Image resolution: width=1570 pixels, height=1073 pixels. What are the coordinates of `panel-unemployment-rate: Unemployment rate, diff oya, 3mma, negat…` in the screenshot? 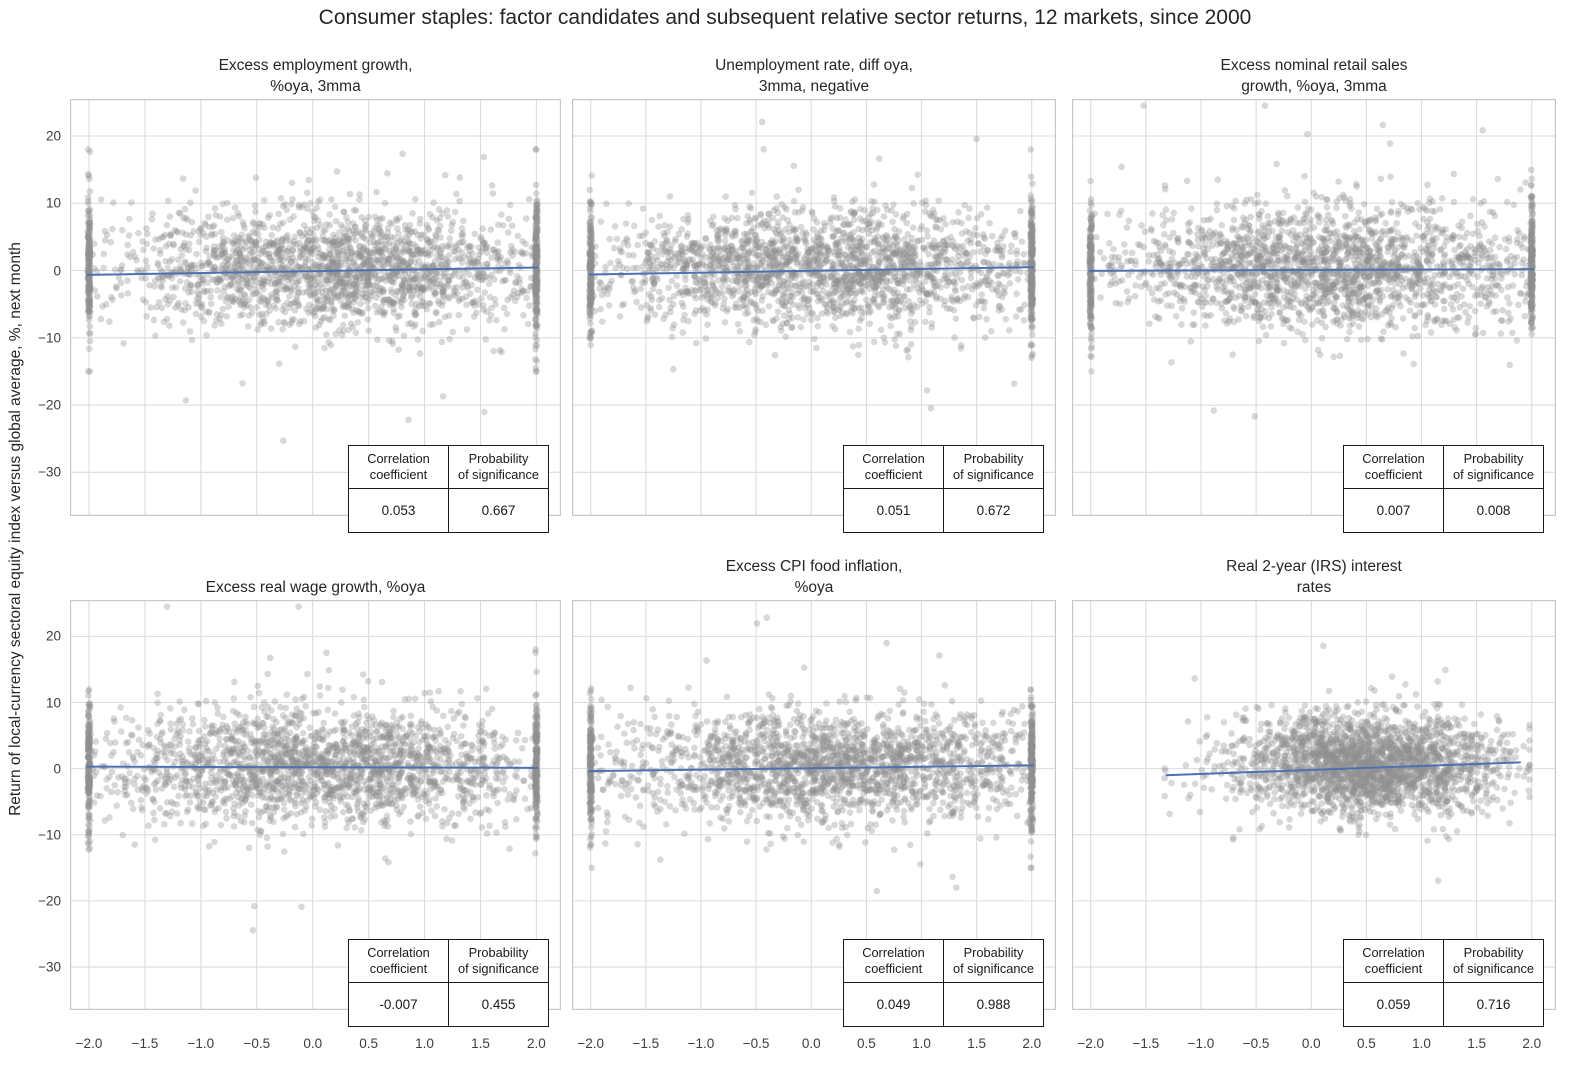 It's located at (814, 293).